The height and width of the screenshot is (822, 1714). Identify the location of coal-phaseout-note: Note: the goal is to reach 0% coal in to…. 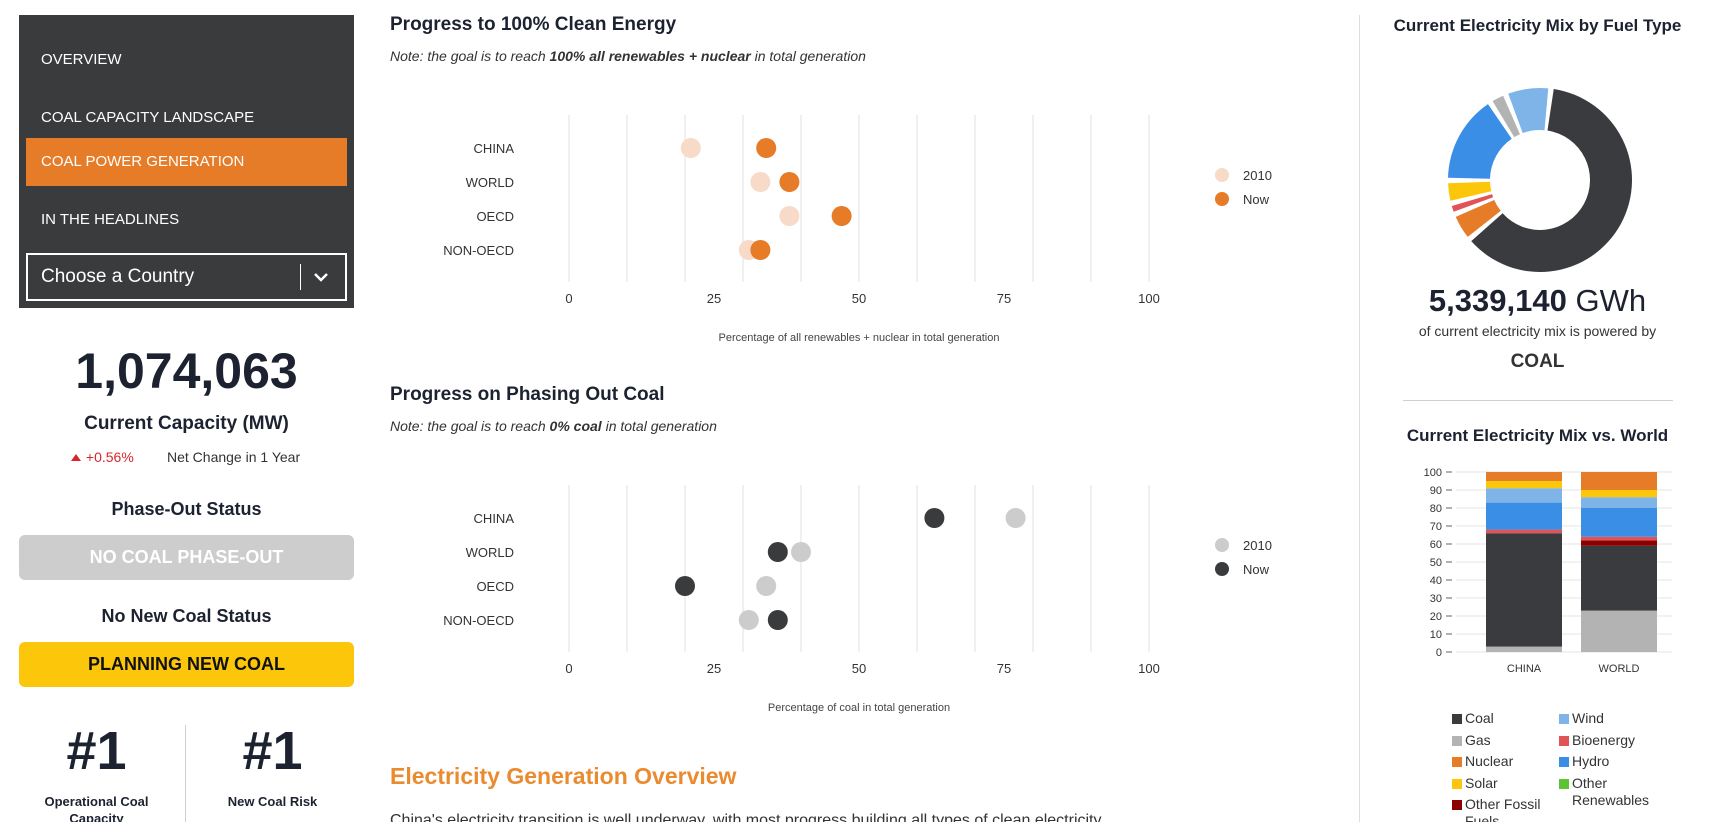
(553, 426).